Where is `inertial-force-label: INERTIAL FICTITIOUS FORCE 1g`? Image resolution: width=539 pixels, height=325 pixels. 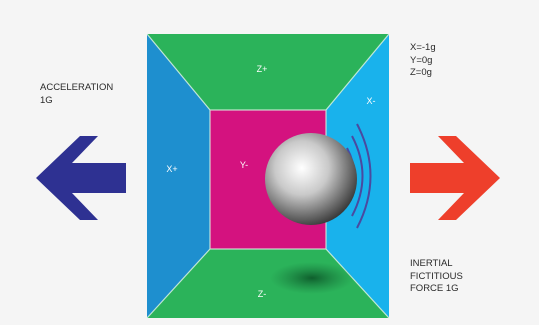
inertial-force-label: INERTIAL FICTITIOUS FORCE 1g is located at coordinates (436, 277).